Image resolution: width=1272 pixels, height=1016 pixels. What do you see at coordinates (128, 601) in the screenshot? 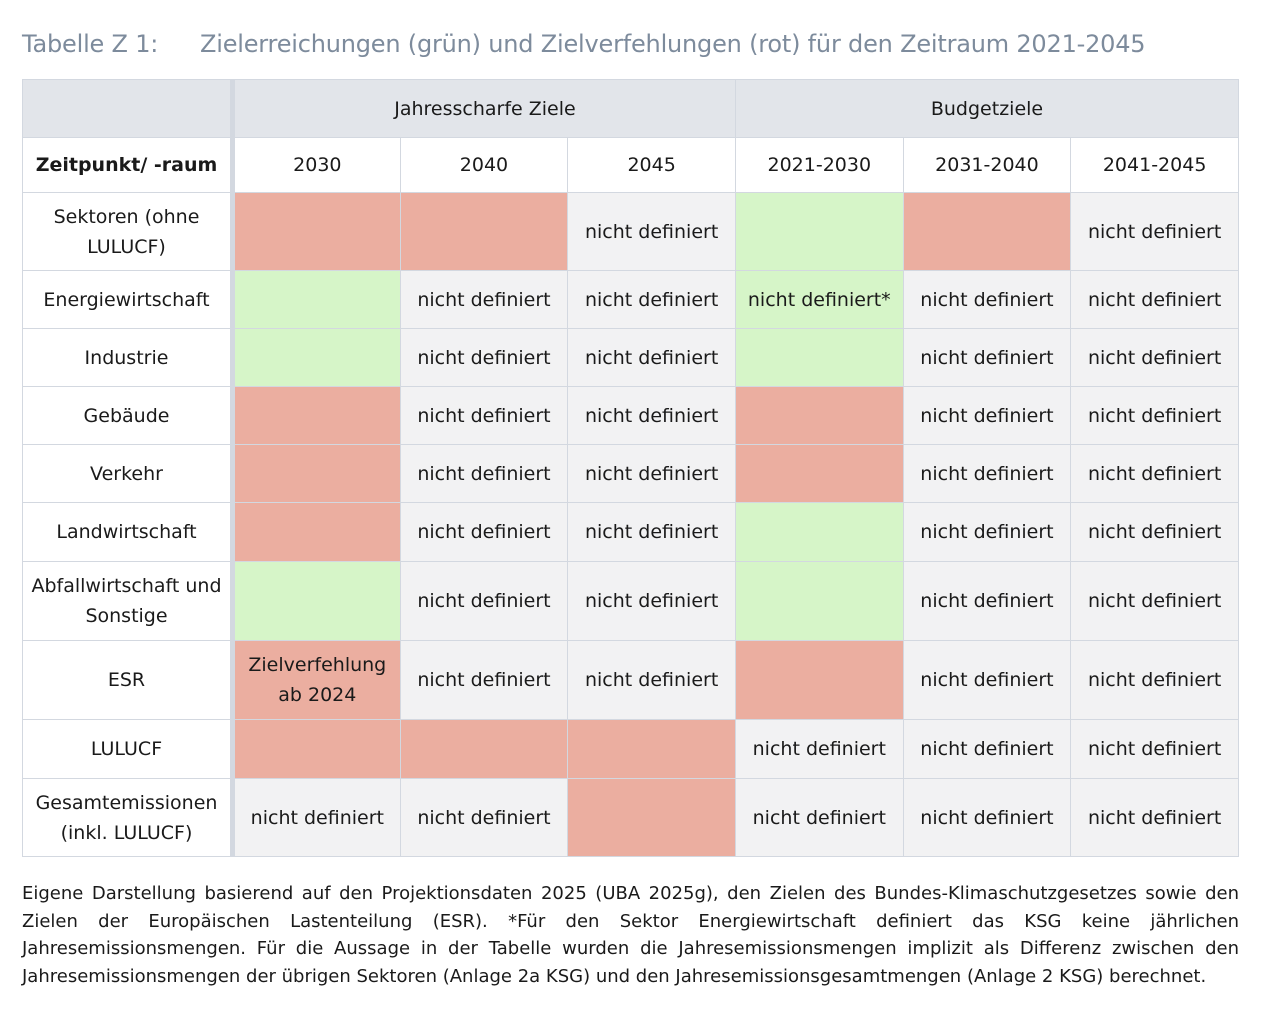
I see `row-label: Abfallwirtschaft und Sonstige` at bounding box center [128, 601].